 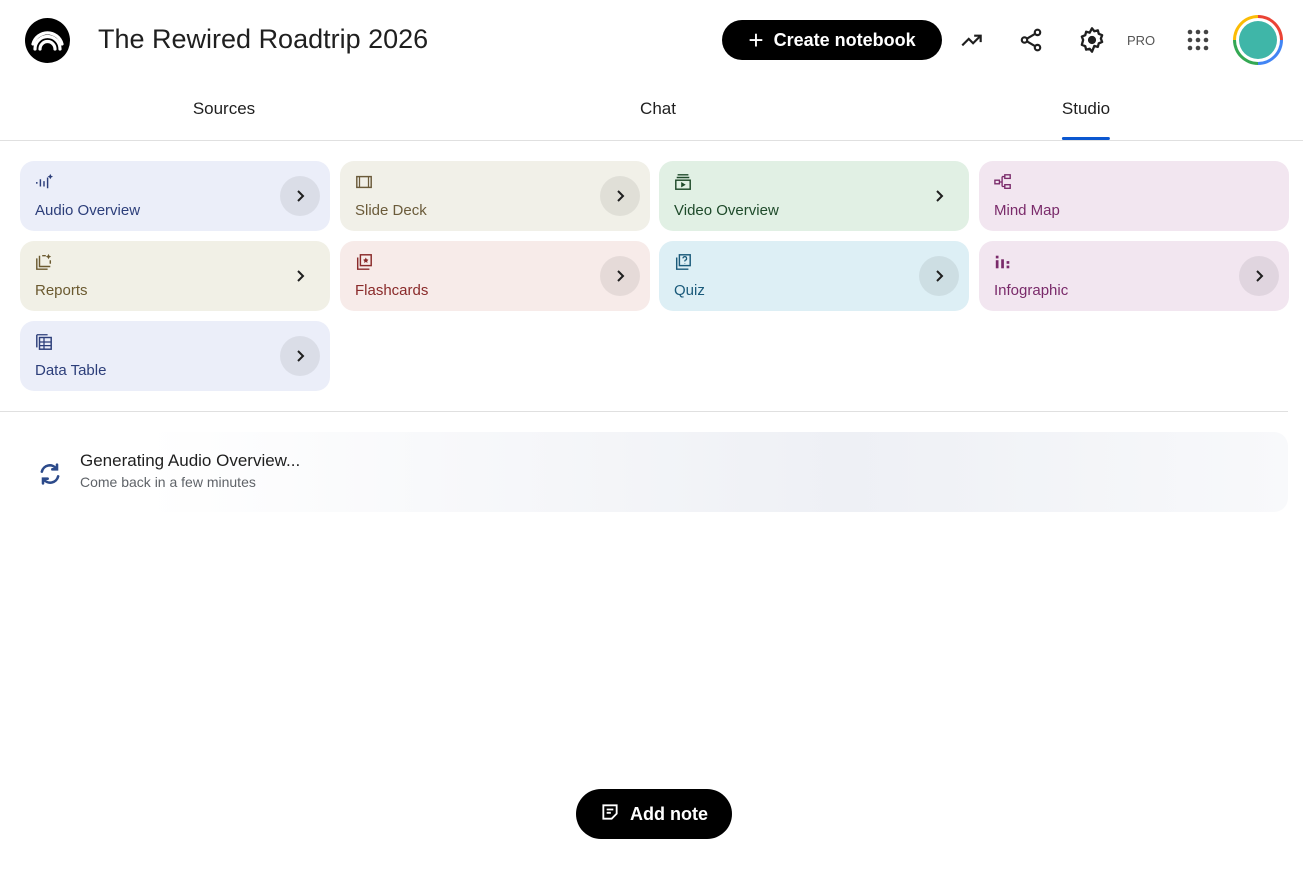 What do you see at coordinates (391, 210) in the screenshot?
I see `studio-card-label: Slide Deck` at bounding box center [391, 210].